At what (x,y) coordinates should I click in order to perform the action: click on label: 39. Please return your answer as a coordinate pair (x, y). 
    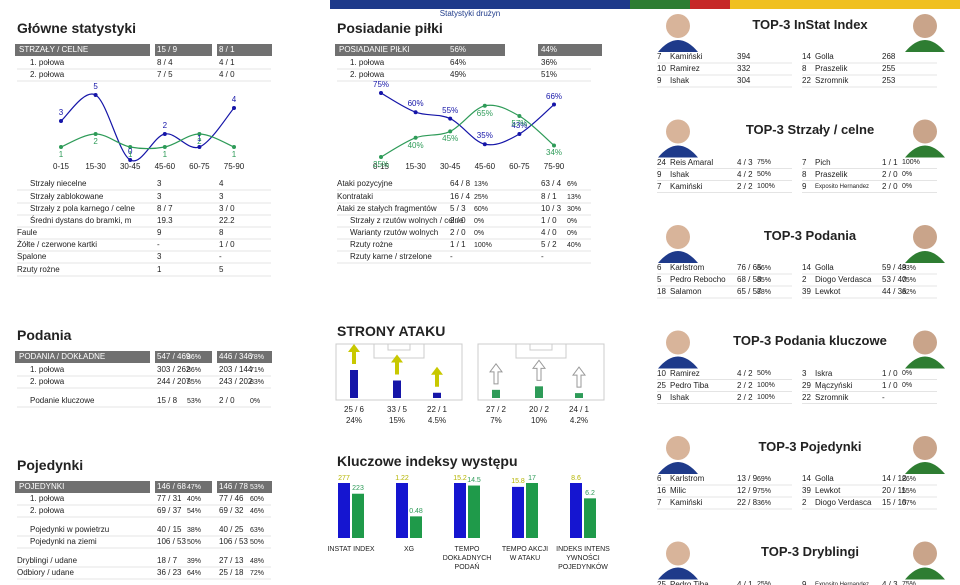
    Looking at the image, I should click on (806, 291).